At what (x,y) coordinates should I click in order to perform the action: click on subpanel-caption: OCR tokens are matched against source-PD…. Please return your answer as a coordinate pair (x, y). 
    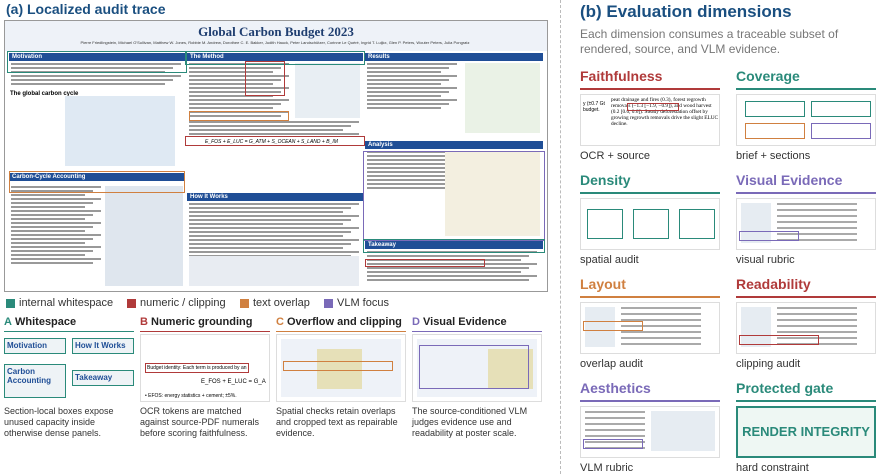
    Looking at the image, I should click on (200, 422).